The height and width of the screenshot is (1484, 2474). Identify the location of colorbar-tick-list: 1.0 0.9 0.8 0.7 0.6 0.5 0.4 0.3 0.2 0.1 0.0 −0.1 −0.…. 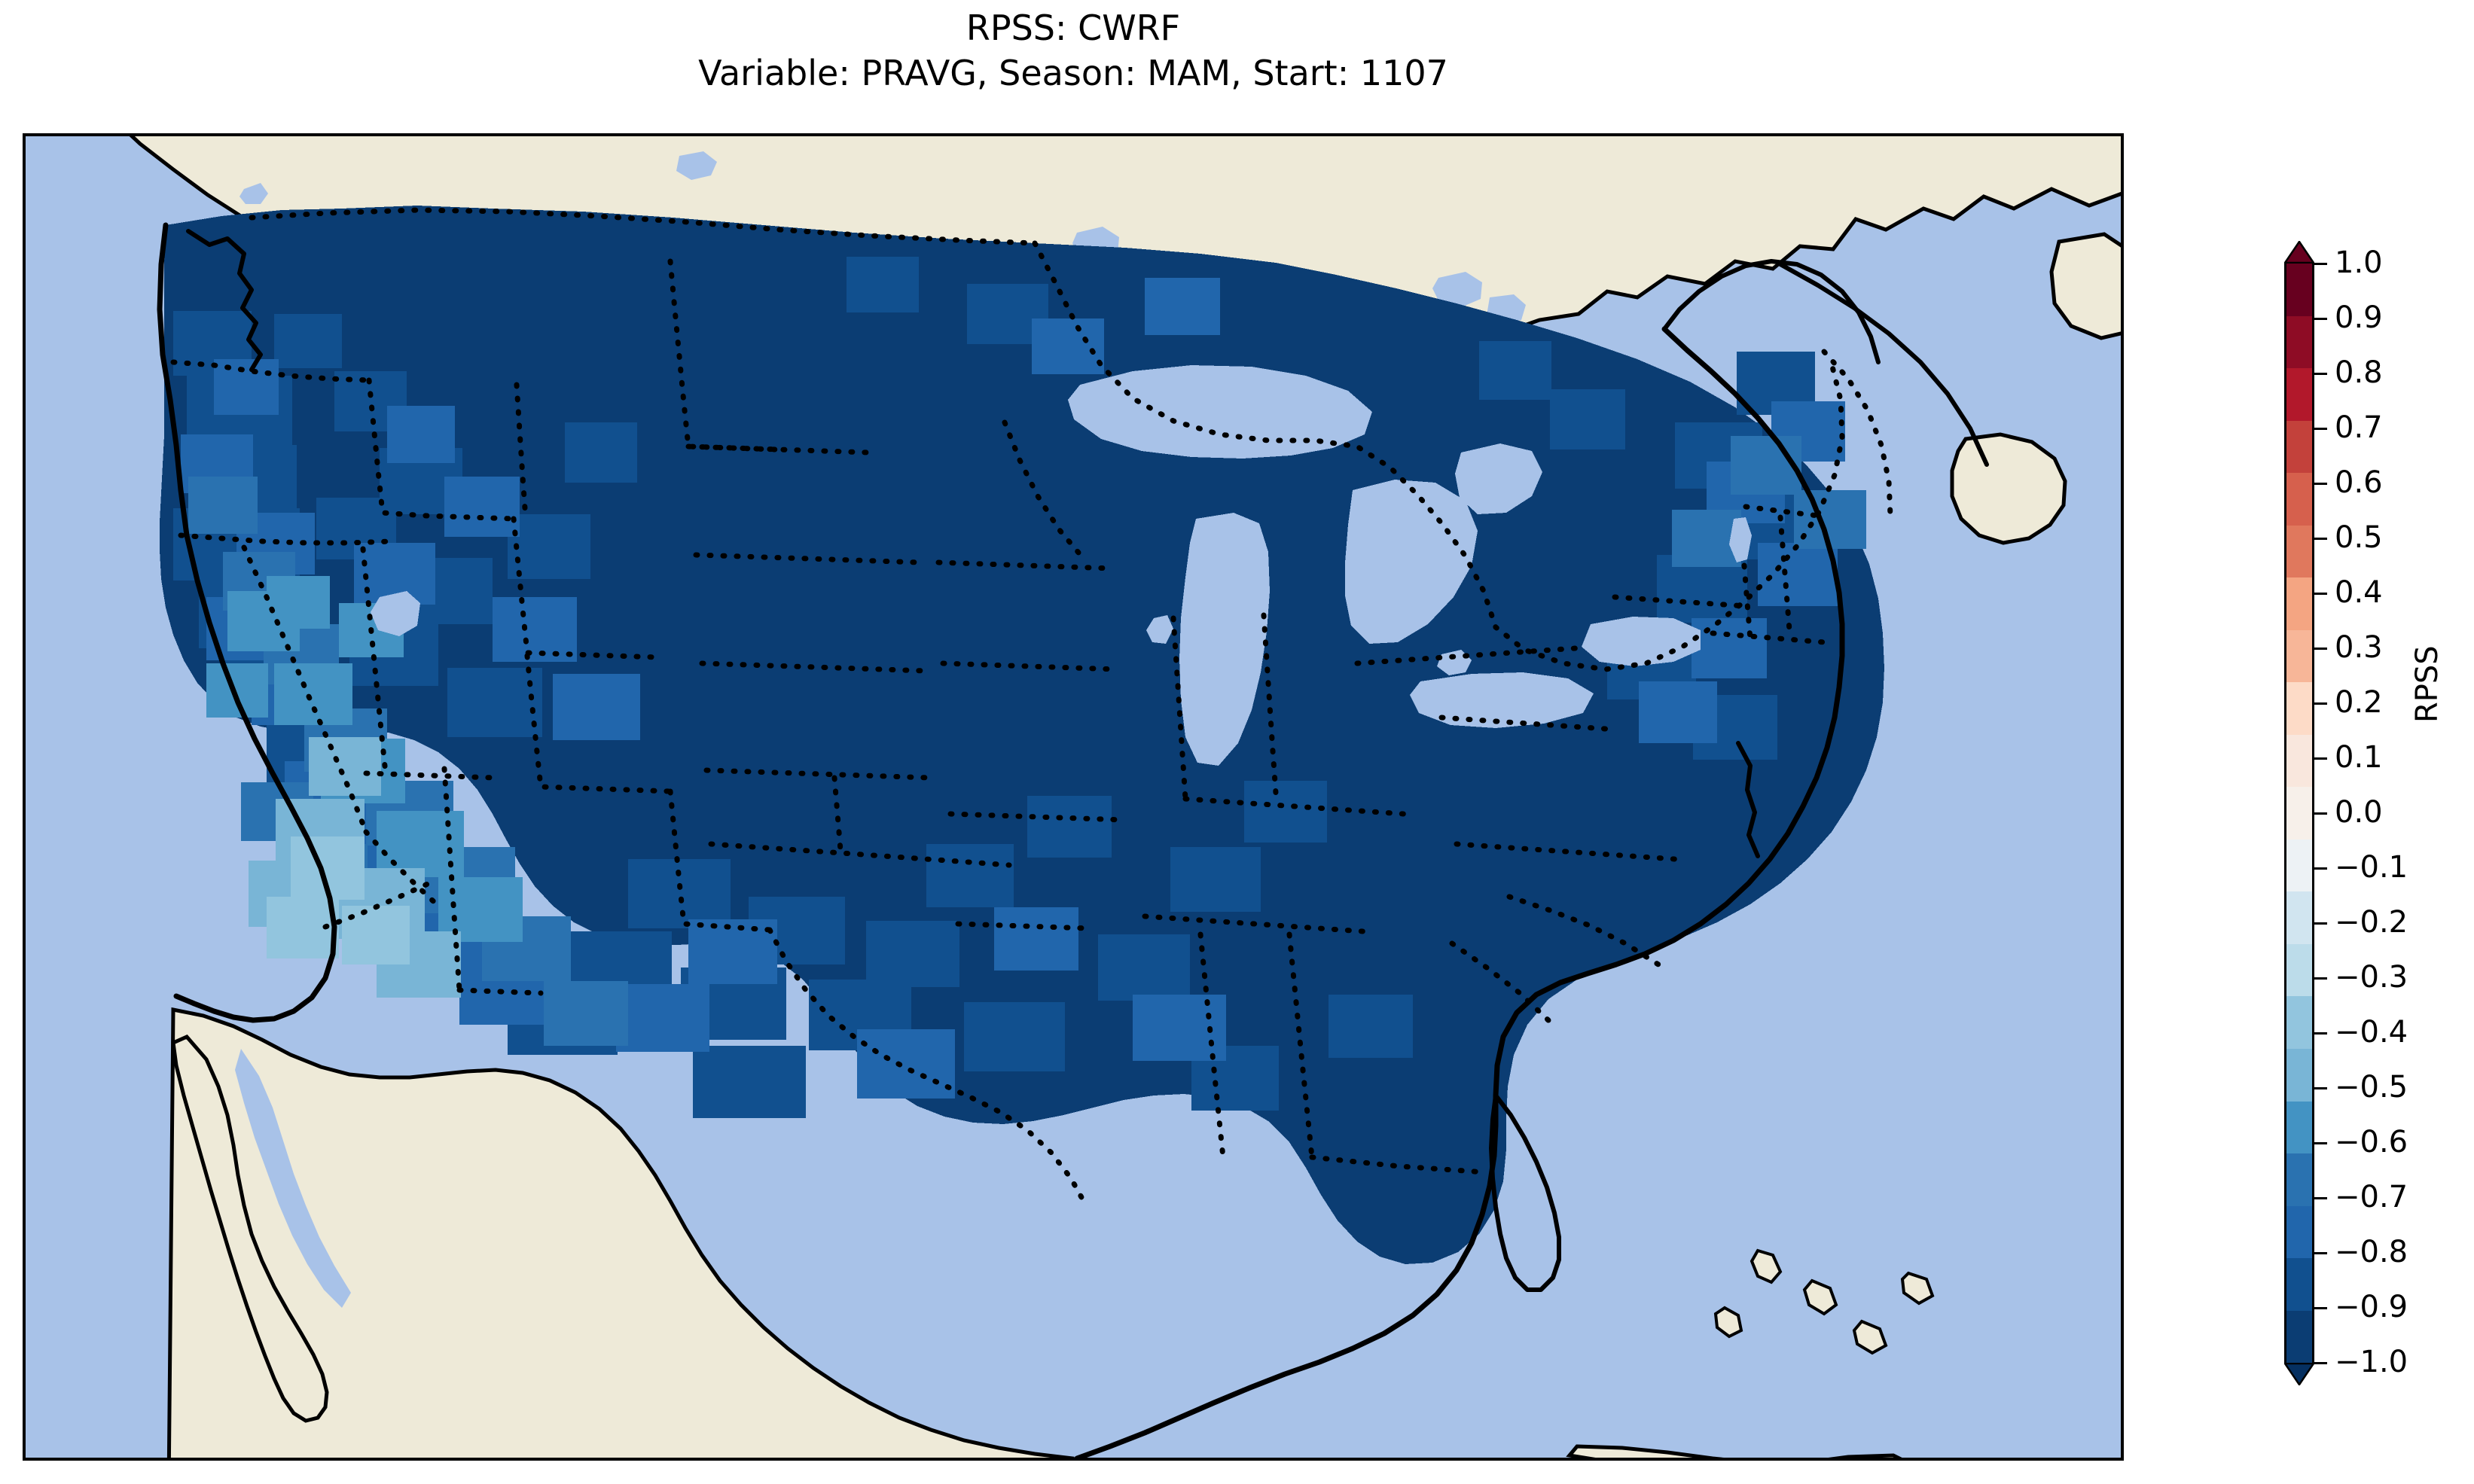
(2394, 812).